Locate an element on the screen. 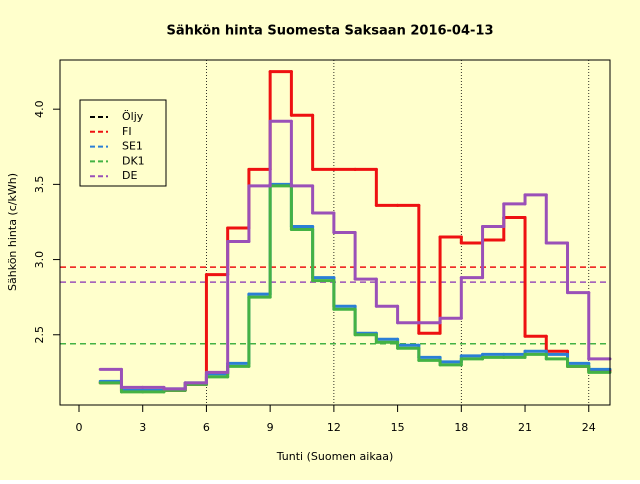  x-tick-label: 6 is located at coordinates (206, 427).